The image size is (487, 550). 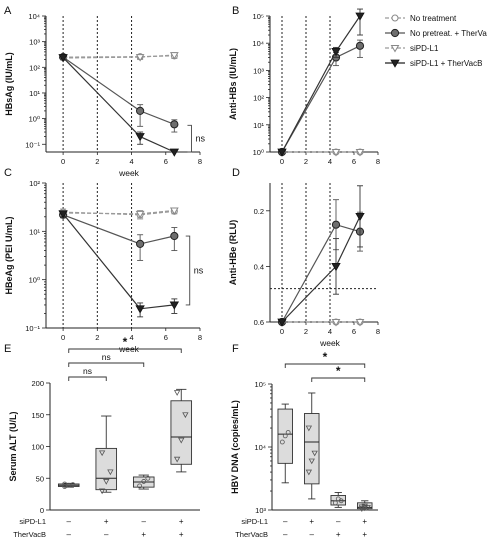 What do you see at coordinates (251, 534) in the screenshot?
I see `panel-f-row-label-thervacb: TherVacB` at bounding box center [251, 534].